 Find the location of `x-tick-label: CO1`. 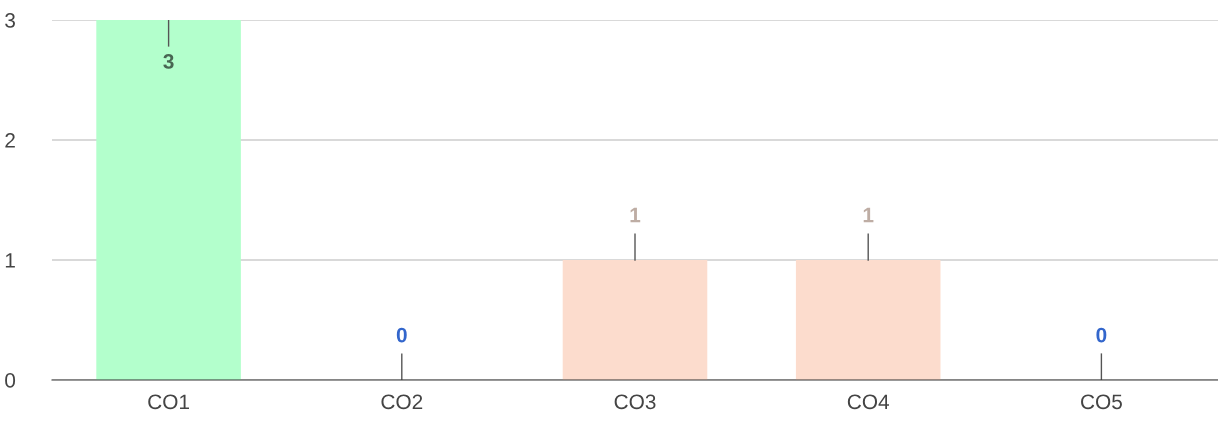

x-tick-label: CO1 is located at coordinates (168, 402).